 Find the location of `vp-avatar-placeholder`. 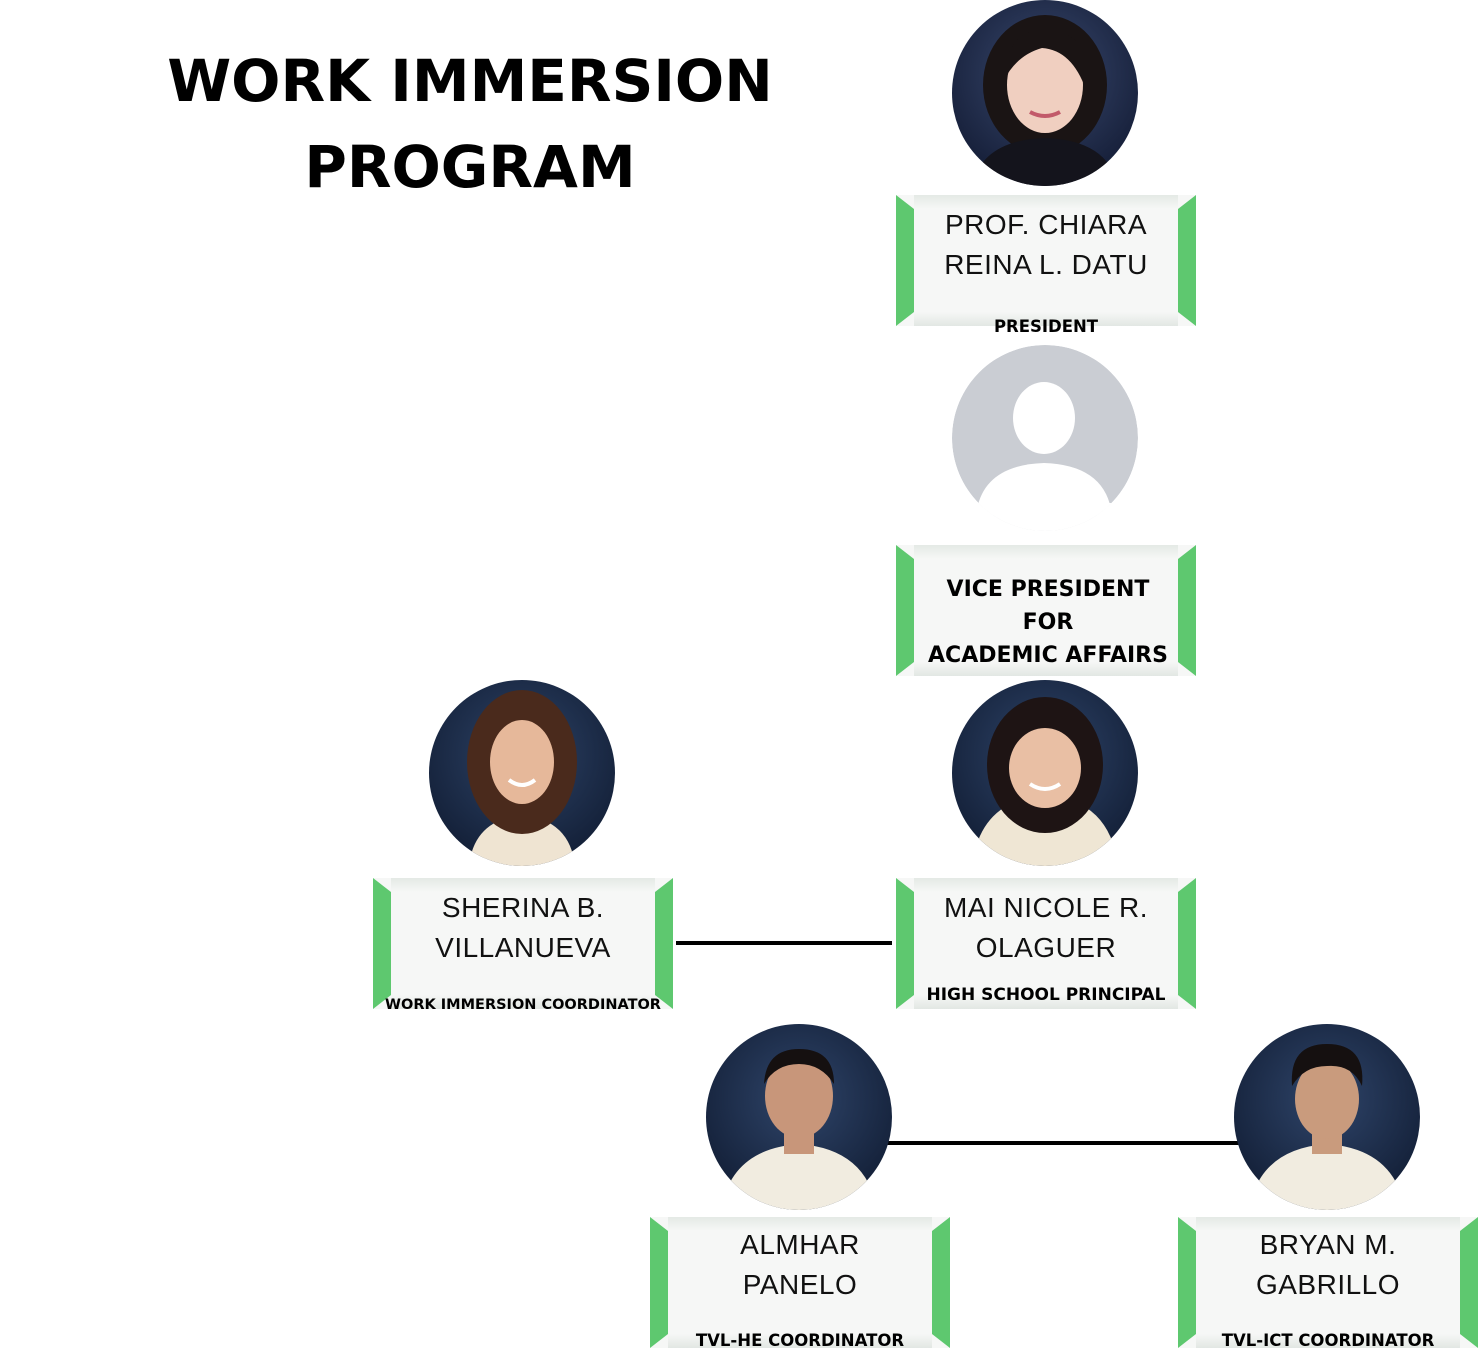

vp-avatar-placeholder is located at coordinates (1045, 438).